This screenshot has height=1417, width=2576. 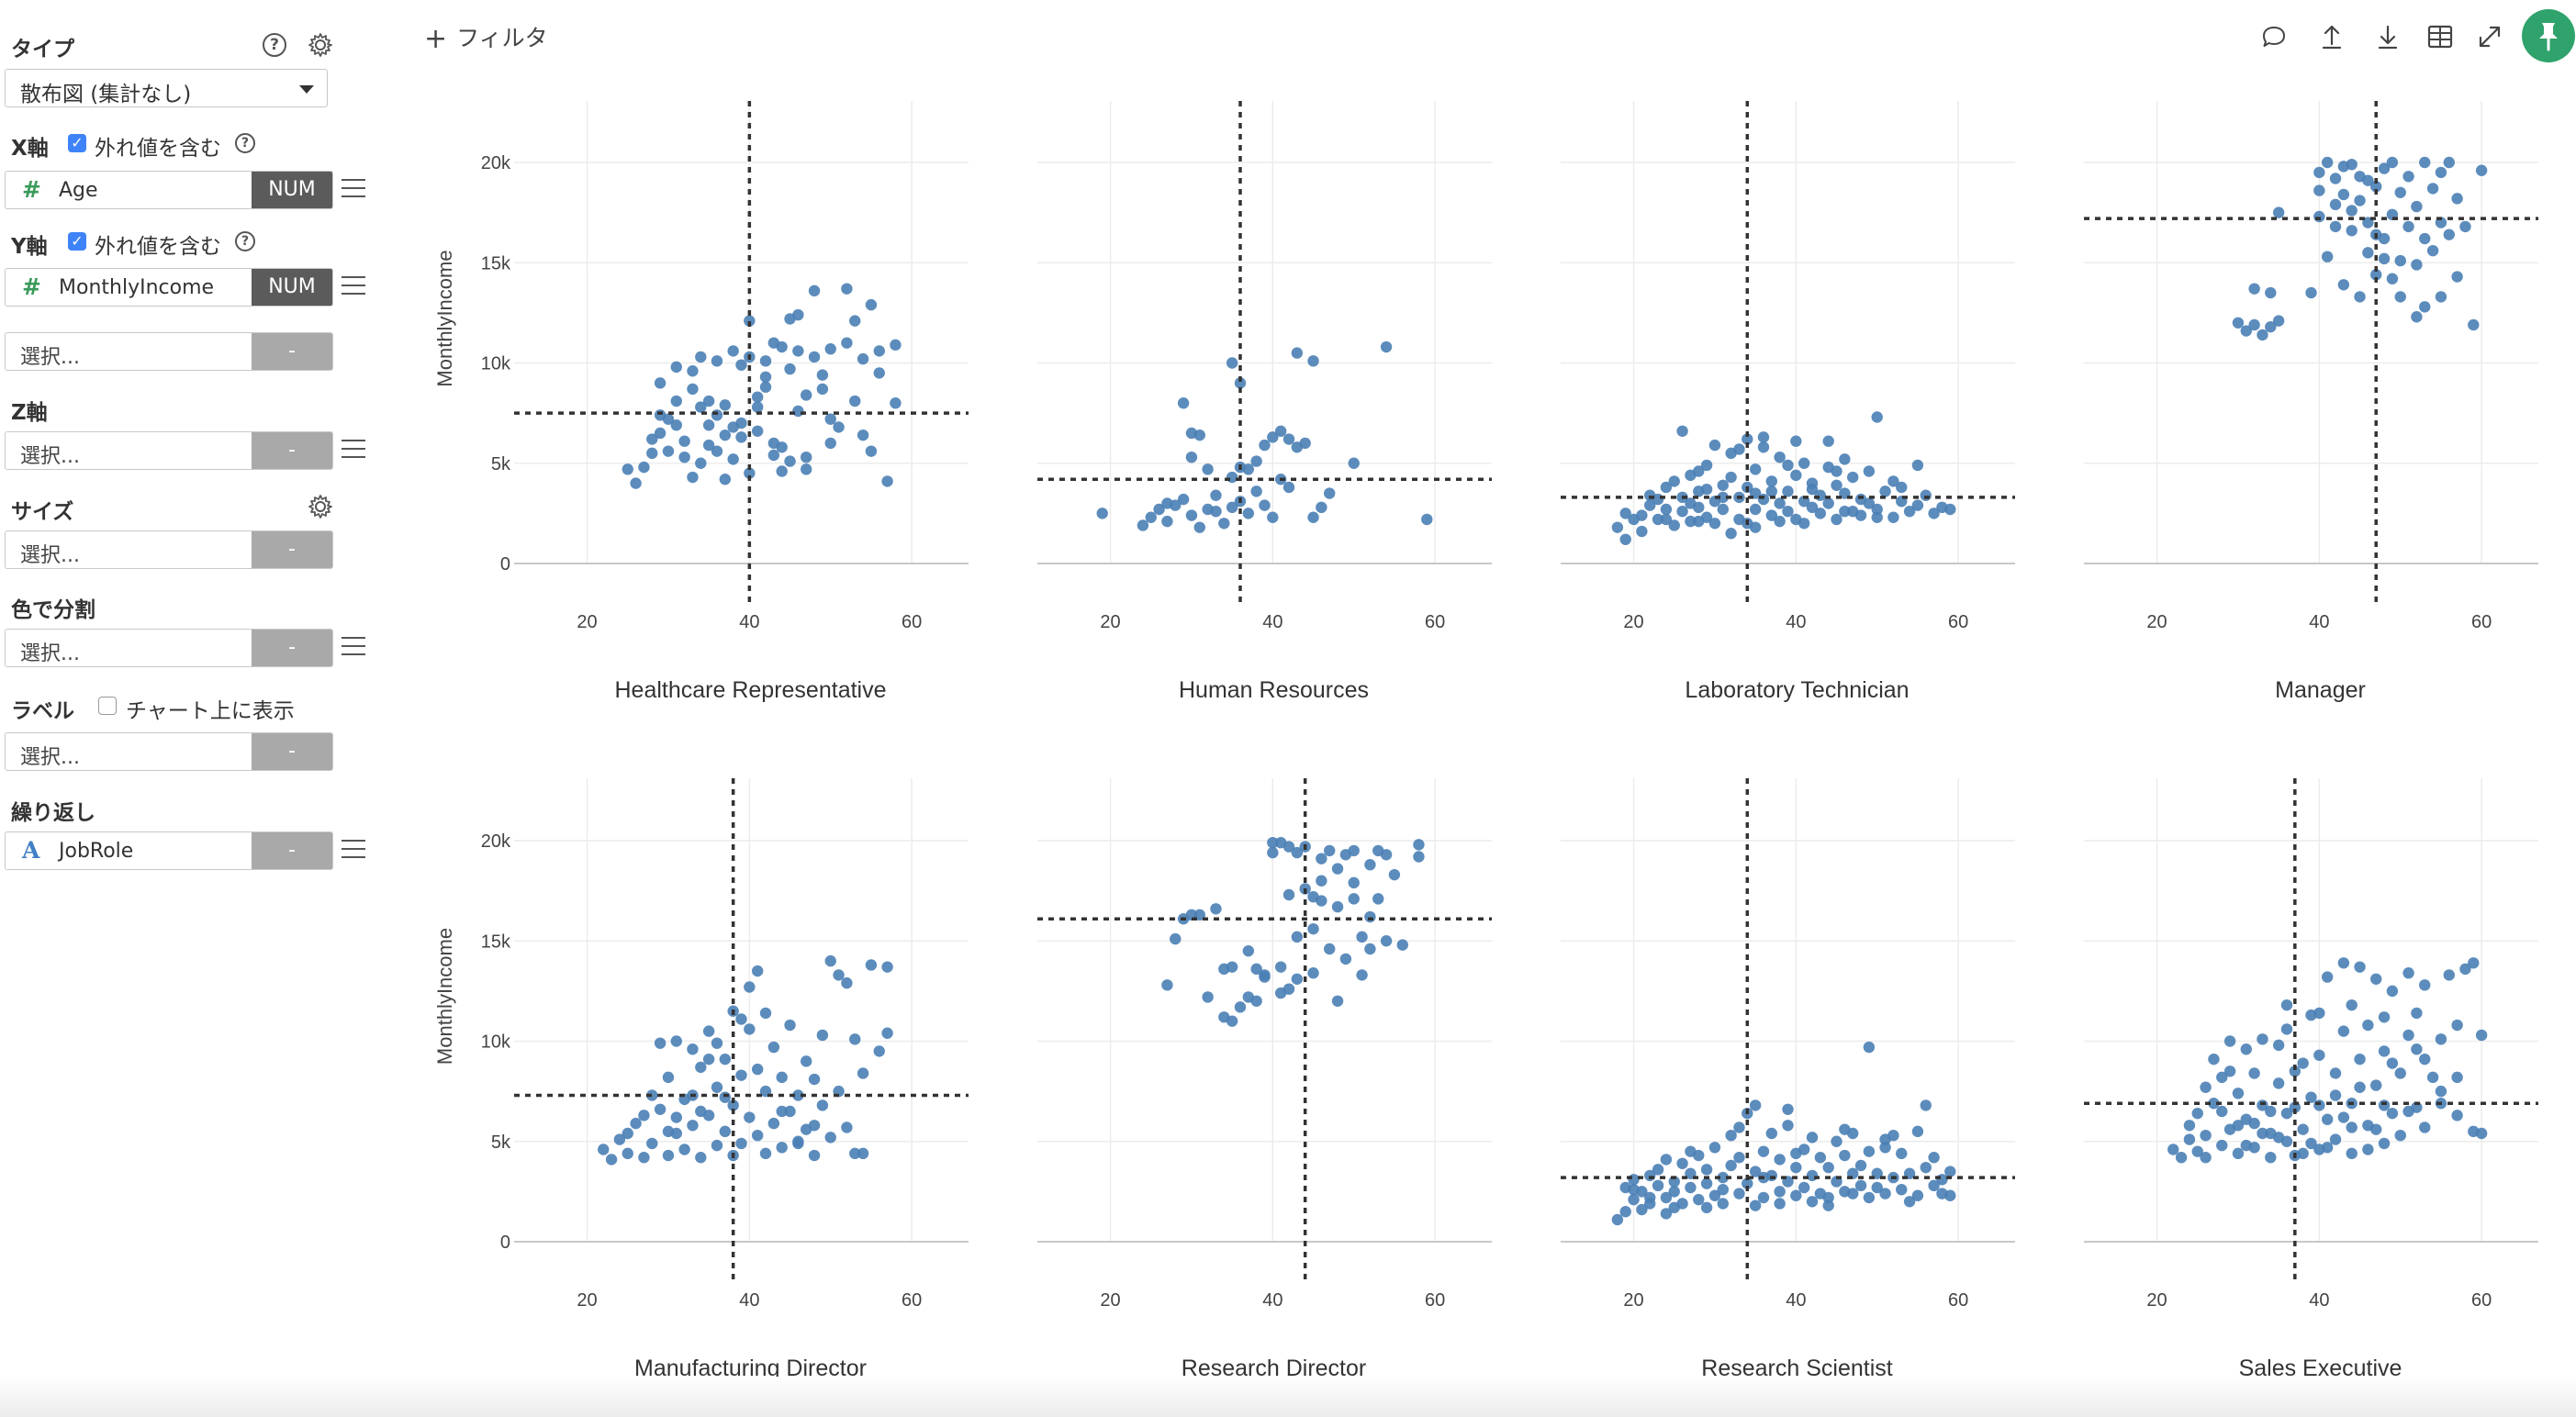 What do you see at coordinates (2387, 36) in the screenshot?
I see `download-icon` at bounding box center [2387, 36].